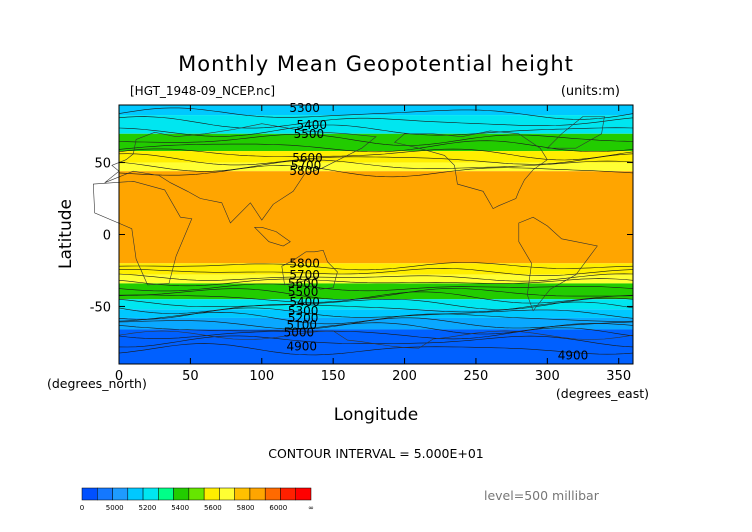 This screenshot has width=752, height=532. What do you see at coordinates (303, 318) in the screenshot?
I see `contour-label: 5200` at bounding box center [303, 318].